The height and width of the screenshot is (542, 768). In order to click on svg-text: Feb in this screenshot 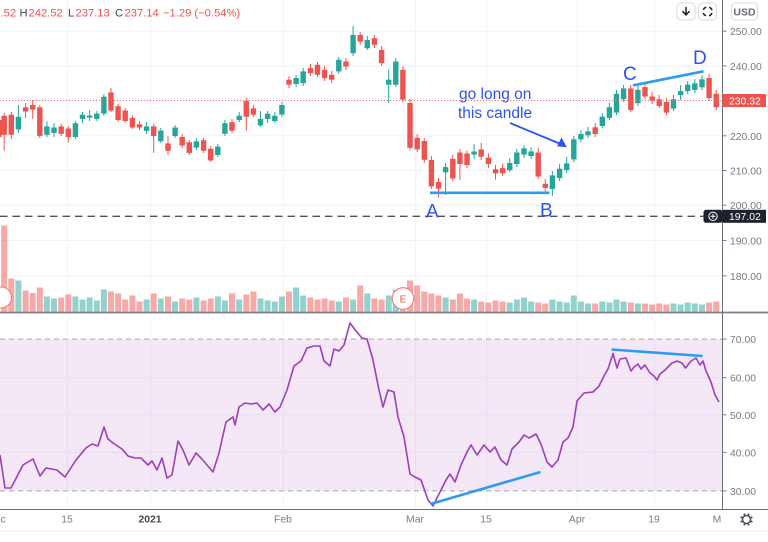, I will do `click(283, 520)`.